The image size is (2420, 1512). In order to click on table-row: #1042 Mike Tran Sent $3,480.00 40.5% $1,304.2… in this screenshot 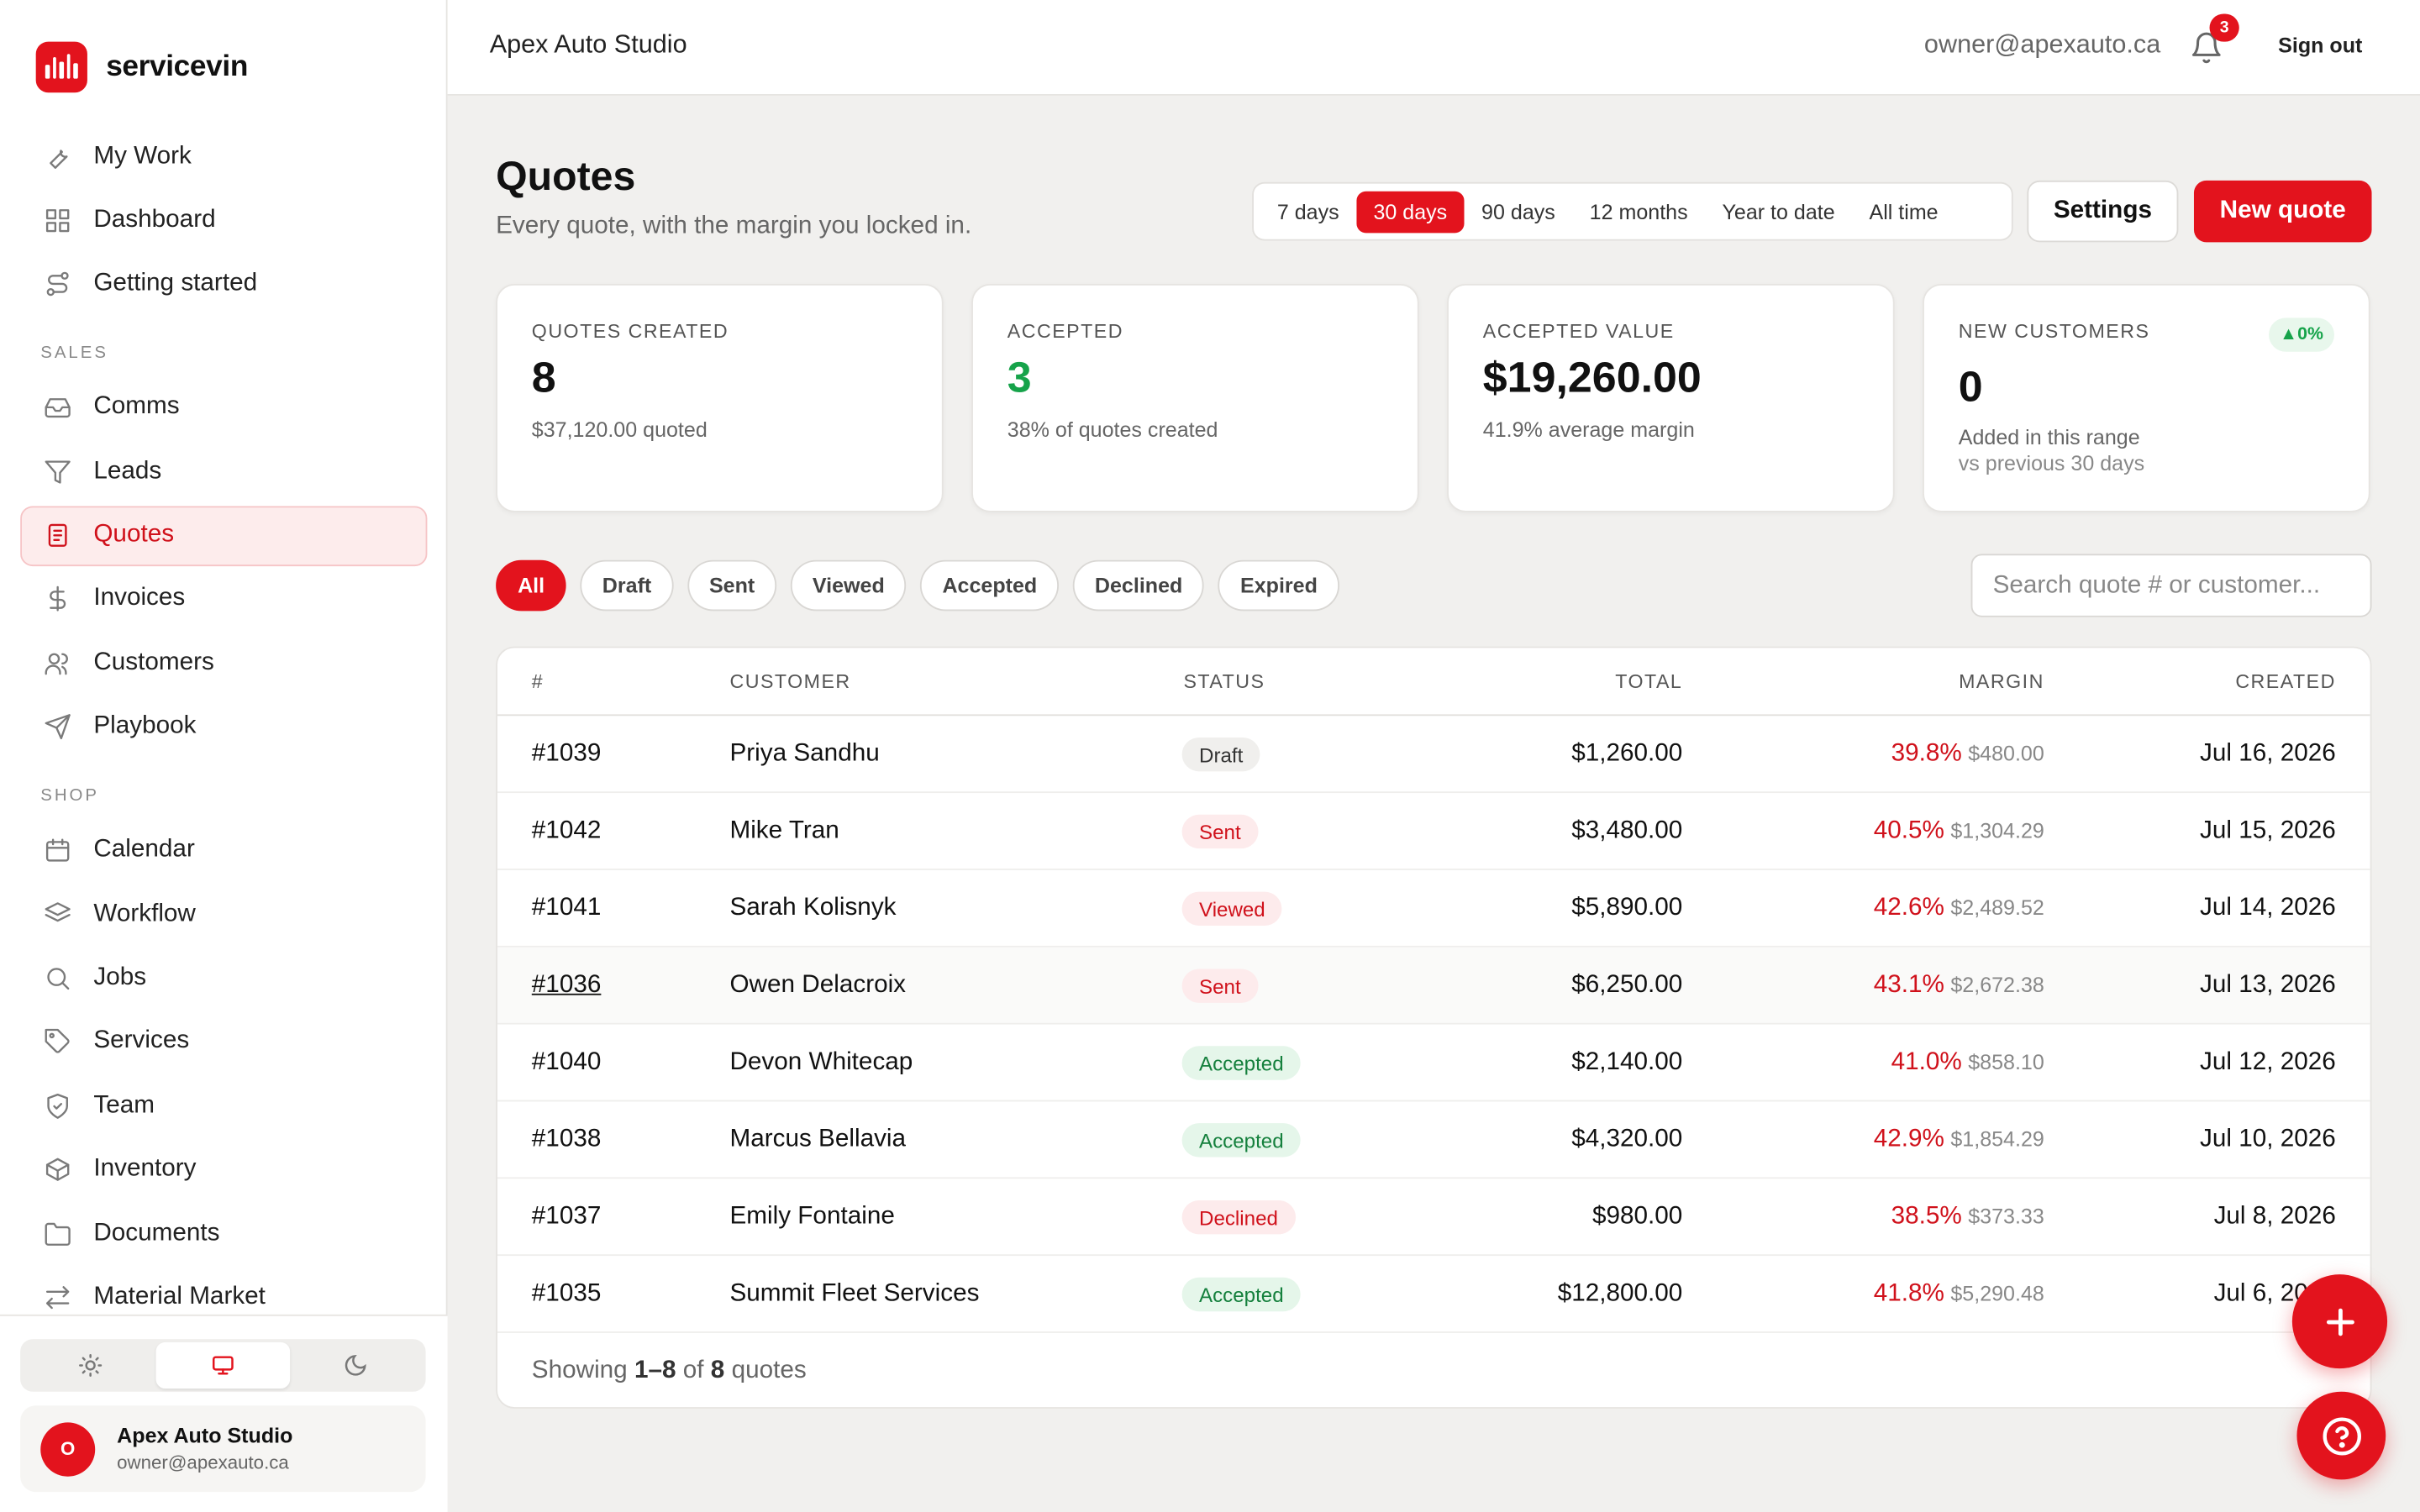, I will do `click(1434, 831)`.